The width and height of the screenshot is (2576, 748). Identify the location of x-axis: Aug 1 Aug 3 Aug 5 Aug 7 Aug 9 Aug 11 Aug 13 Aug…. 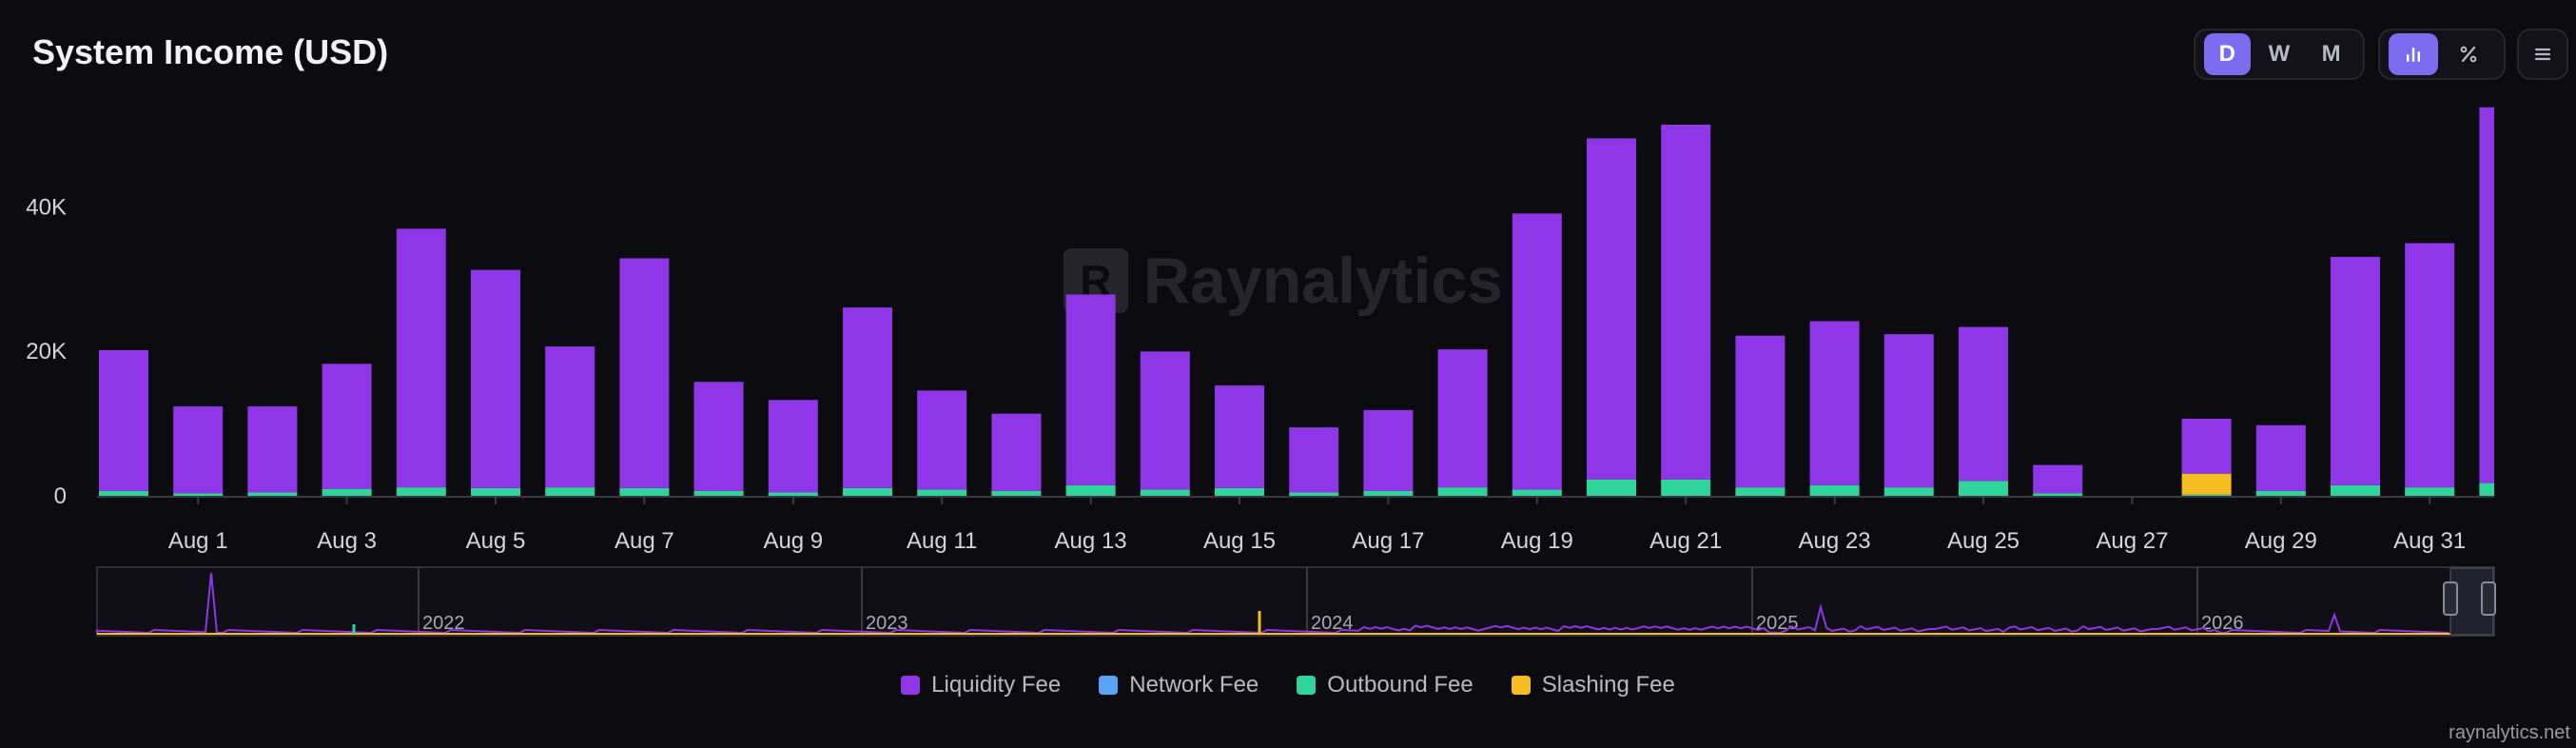
(1317, 525).